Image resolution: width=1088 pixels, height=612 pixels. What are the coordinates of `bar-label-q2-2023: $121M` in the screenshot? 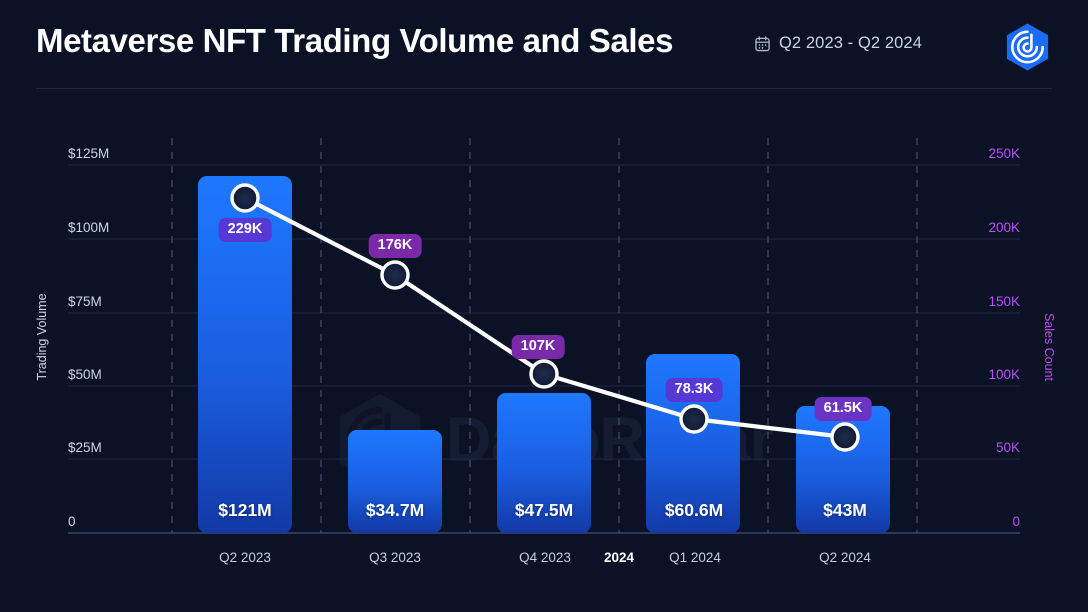 It's located at (245, 510).